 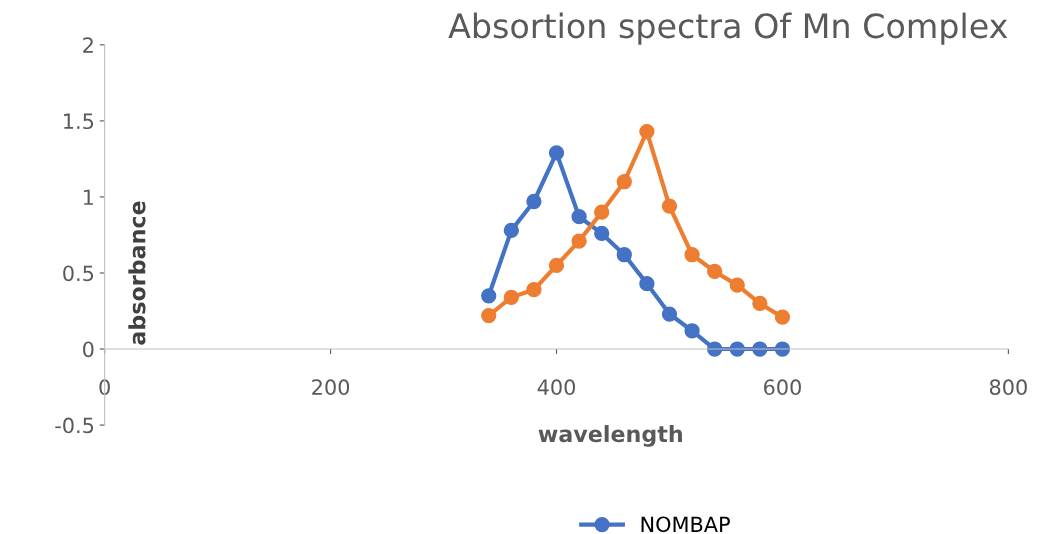 What do you see at coordinates (728, 28) in the screenshot?
I see `chart-title: Absortion spectra Of Mn Complex` at bounding box center [728, 28].